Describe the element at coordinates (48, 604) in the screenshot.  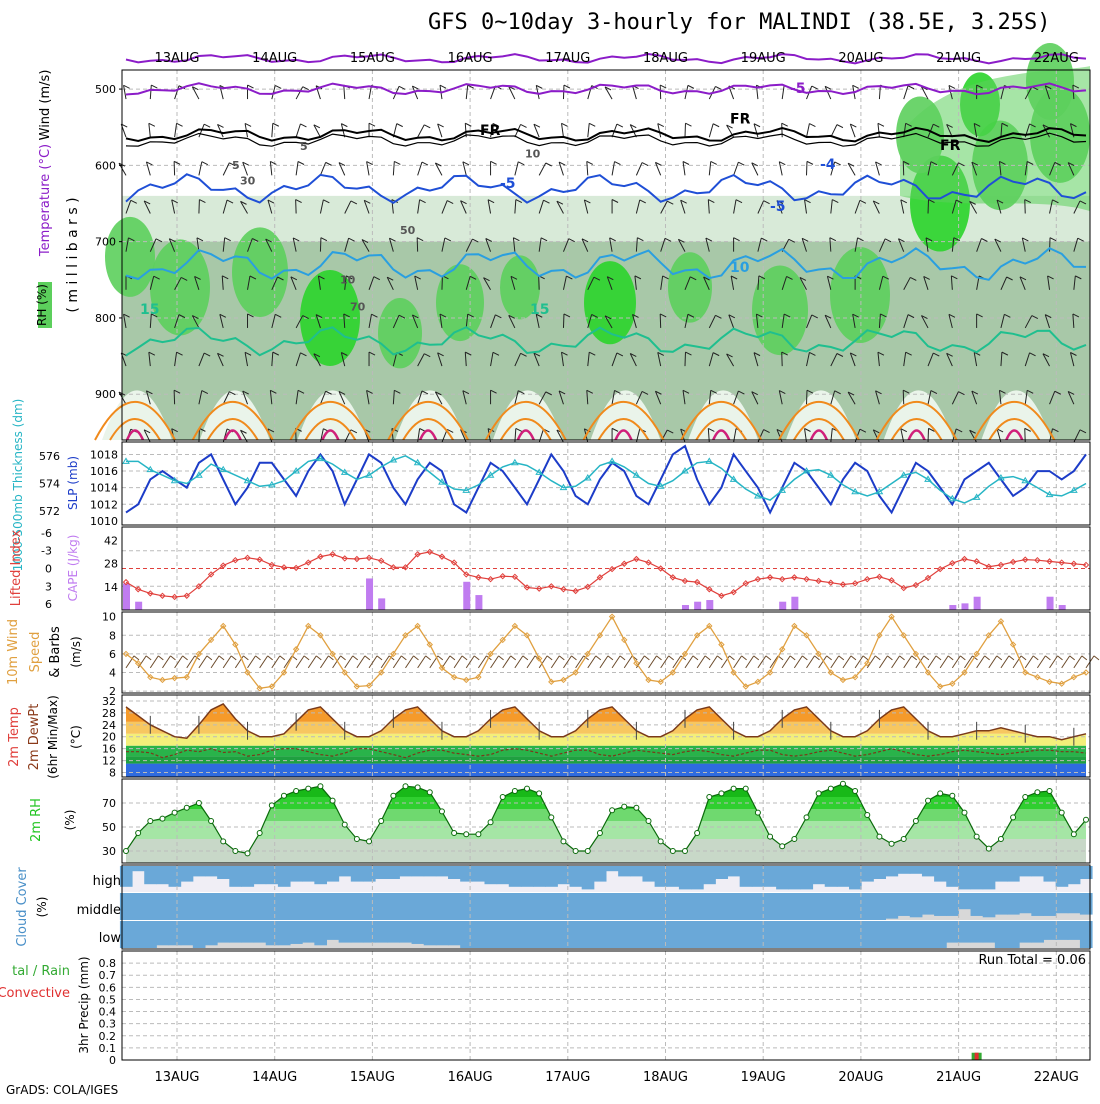
I see `li-ytick-6: 6` at that location.